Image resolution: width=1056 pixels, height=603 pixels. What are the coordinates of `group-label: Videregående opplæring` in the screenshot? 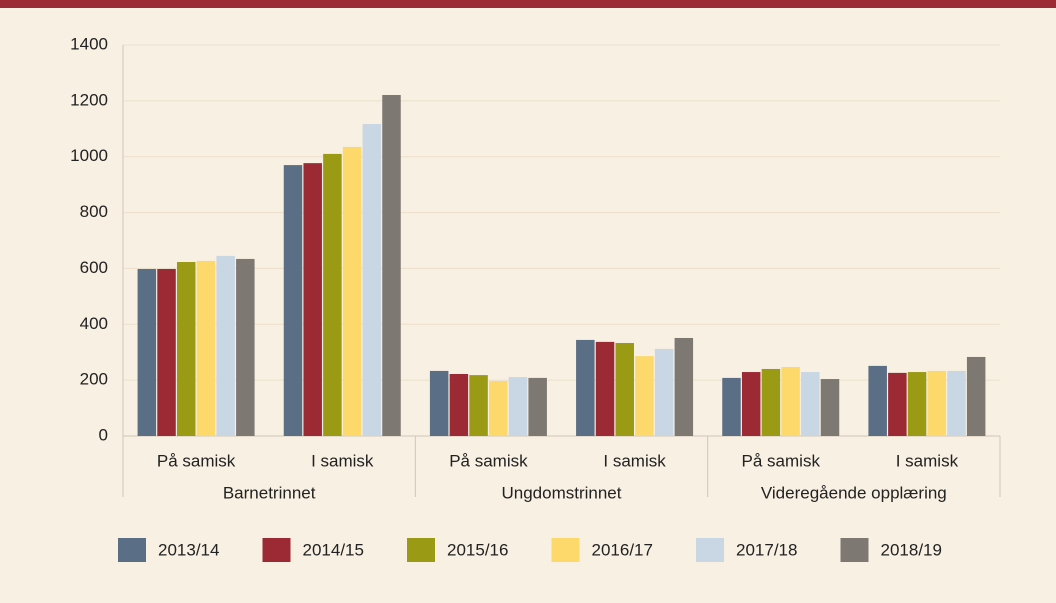 It's located at (854, 492).